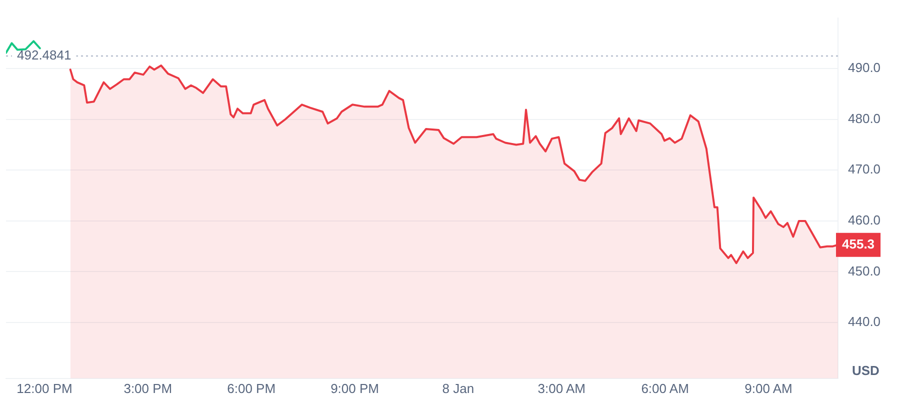  What do you see at coordinates (864, 169) in the screenshot?
I see `y-tick-label: 470.0` at bounding box center [864, 169].